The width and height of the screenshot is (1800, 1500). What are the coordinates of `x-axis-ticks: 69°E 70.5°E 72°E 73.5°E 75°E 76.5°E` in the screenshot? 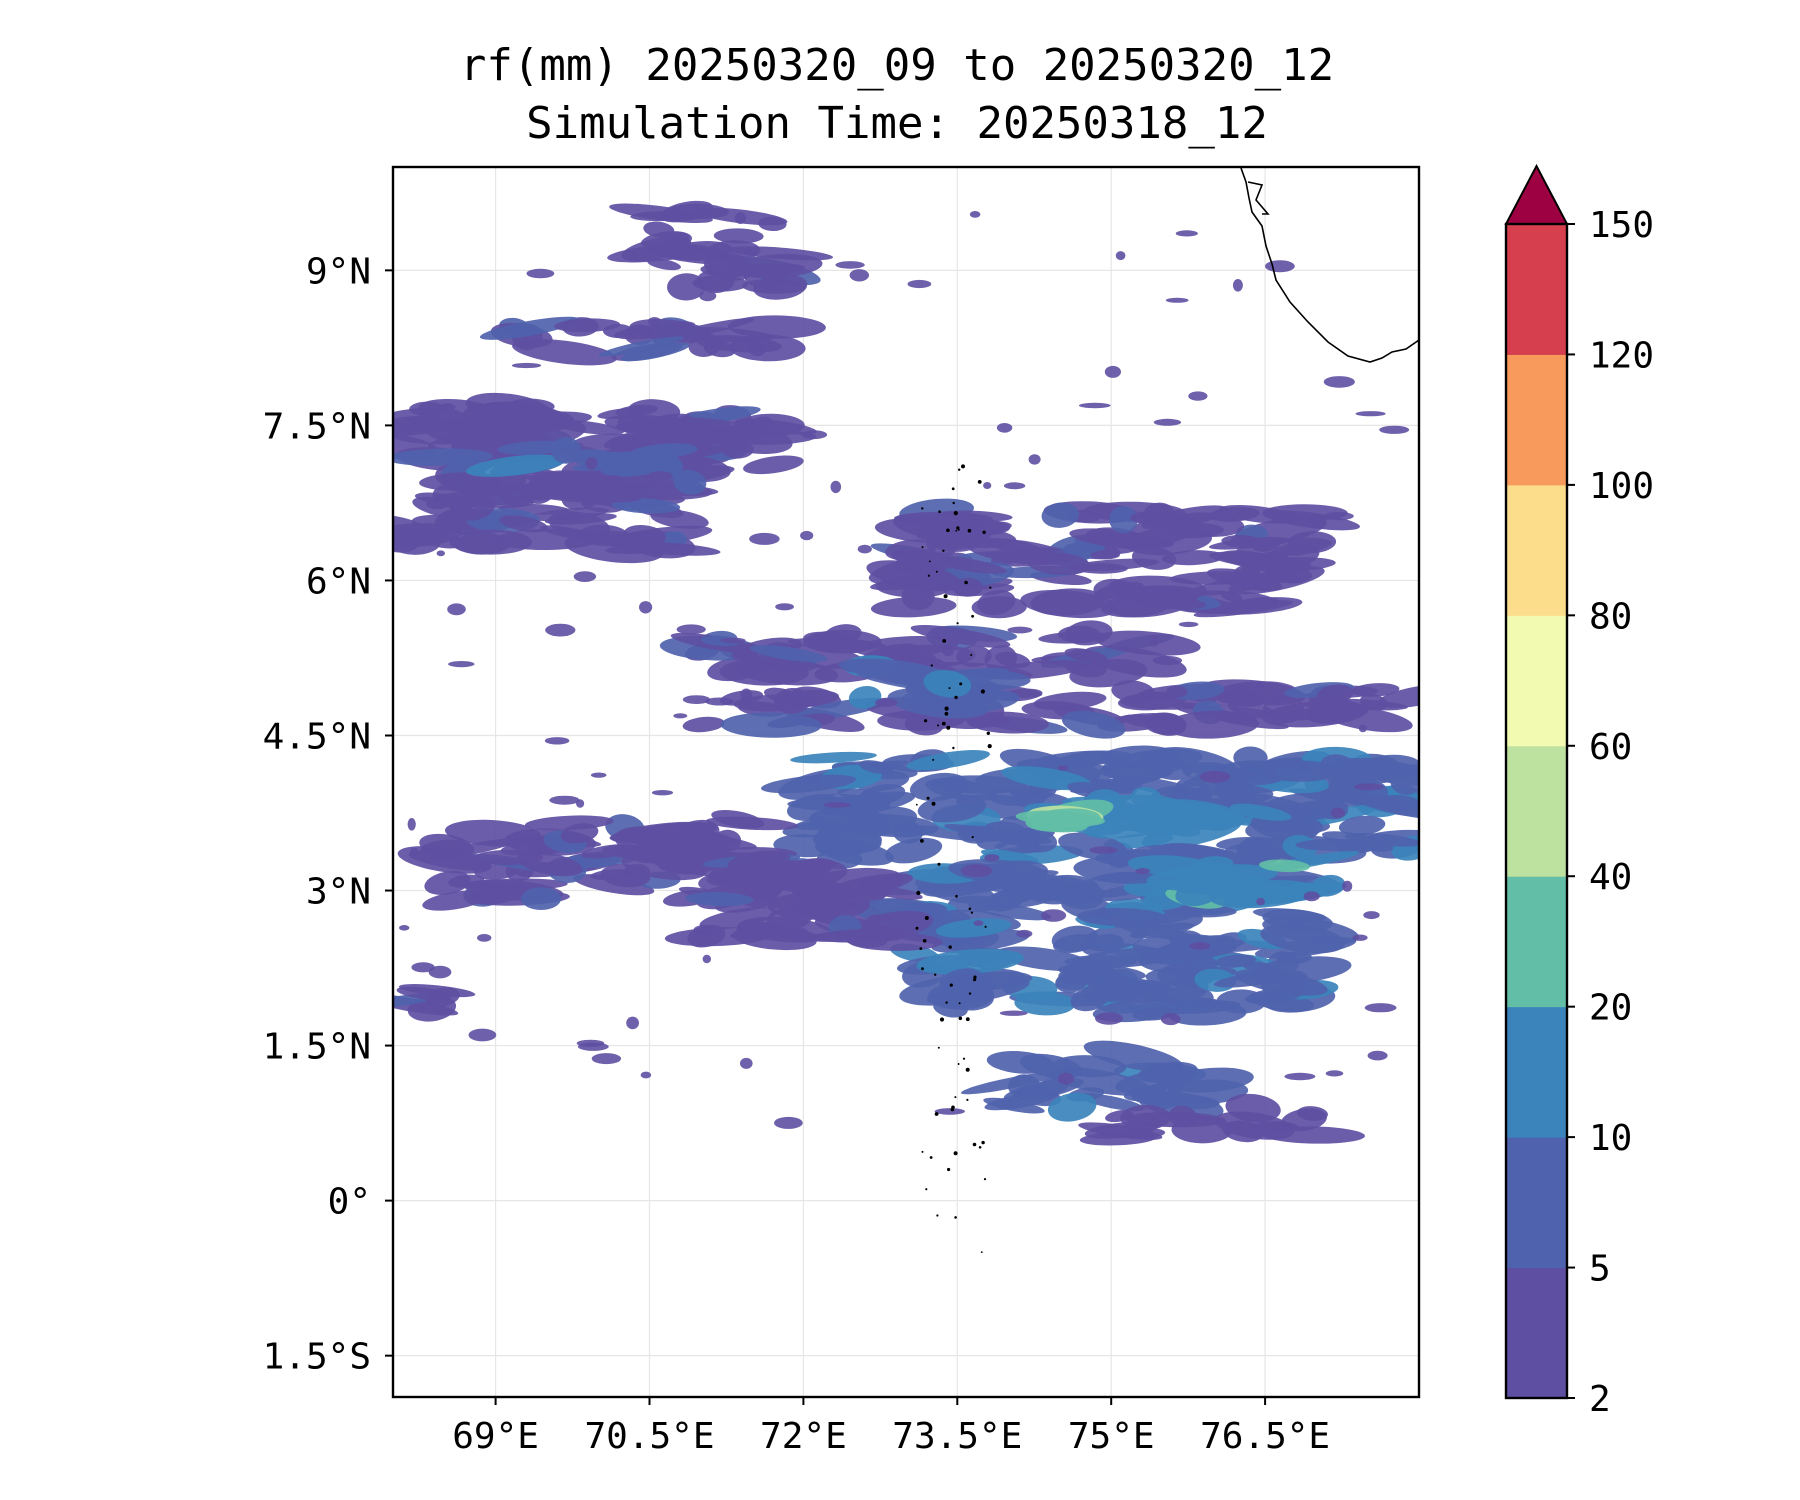 It's located at (891, 1427).